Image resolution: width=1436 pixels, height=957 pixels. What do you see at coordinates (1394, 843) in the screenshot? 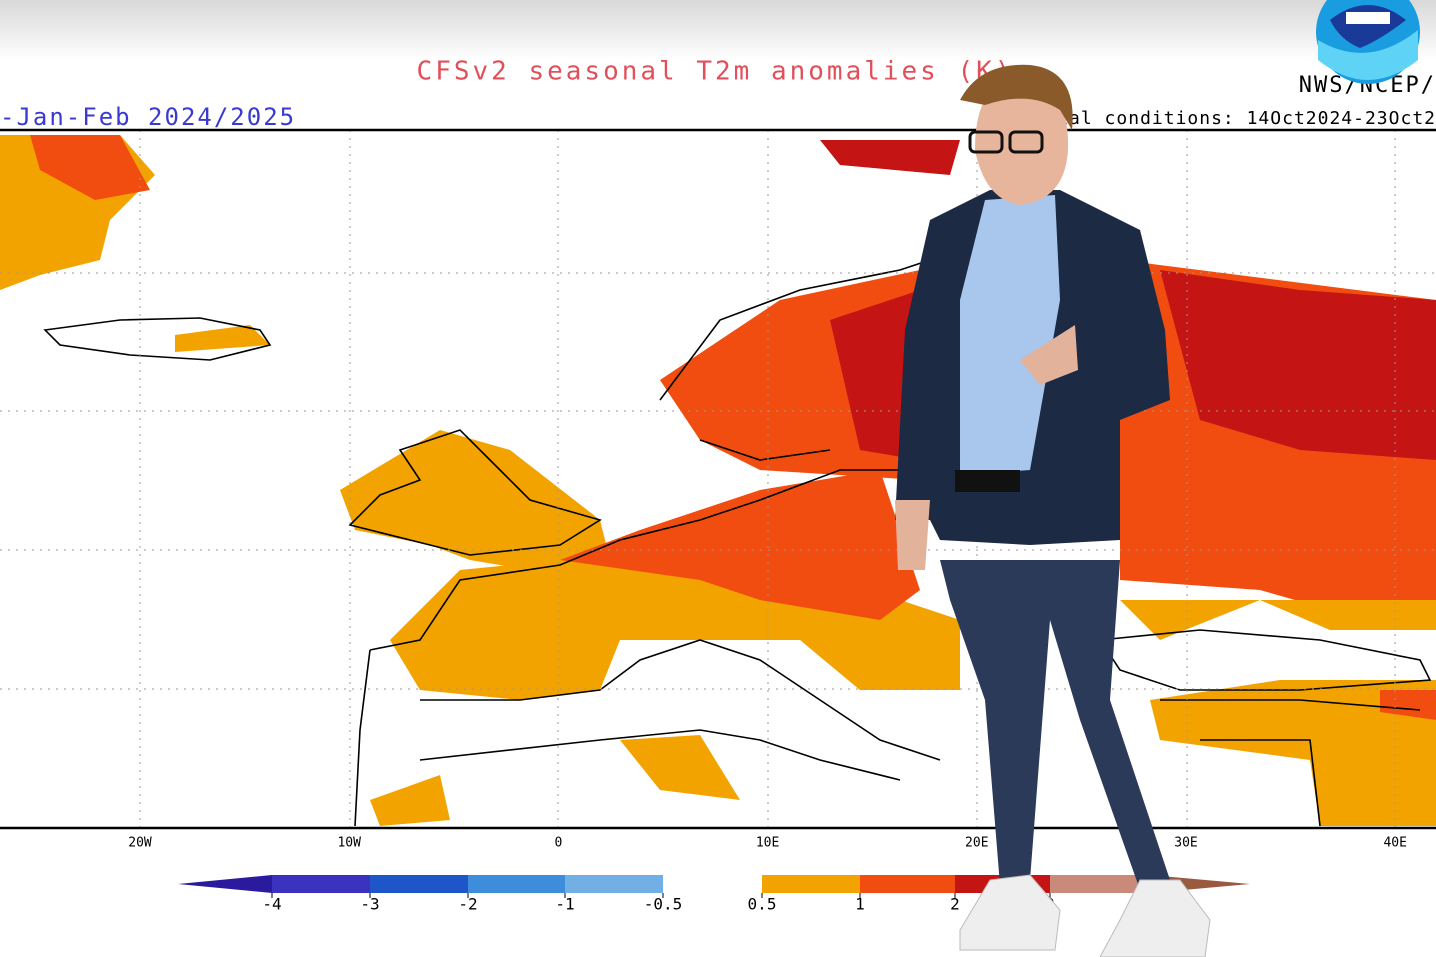
I see `longitude-label: 40E` at bounding box center [1394, 843].